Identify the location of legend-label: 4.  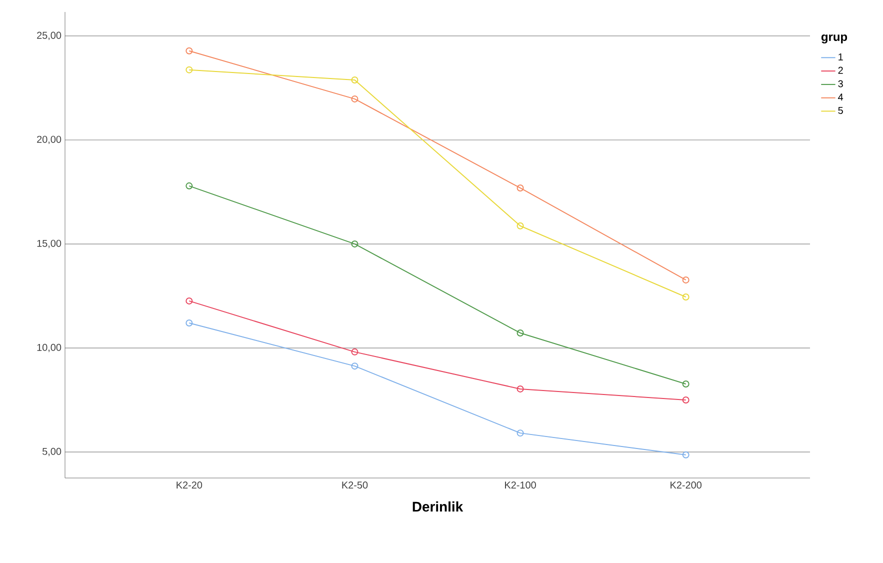
(841, 97).